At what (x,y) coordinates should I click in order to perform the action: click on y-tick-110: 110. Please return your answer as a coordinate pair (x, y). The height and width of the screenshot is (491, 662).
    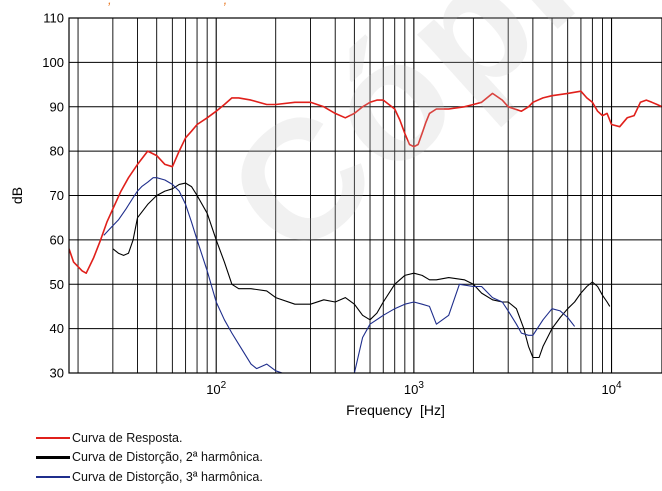
    Looking at the image, I should click on (53, 18).